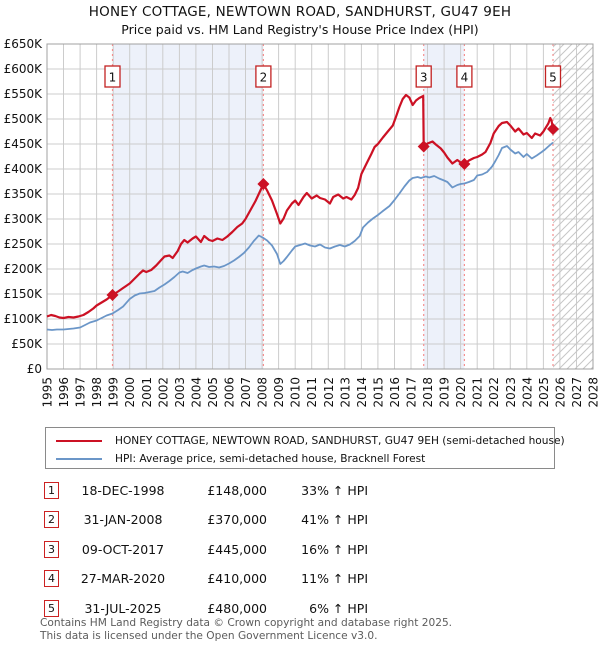 The width and height of the screenshot is (600, 650). Describe the element at coordinates (312, 392) in the screenshot. I see `x-axis-label: 2011` at that location.